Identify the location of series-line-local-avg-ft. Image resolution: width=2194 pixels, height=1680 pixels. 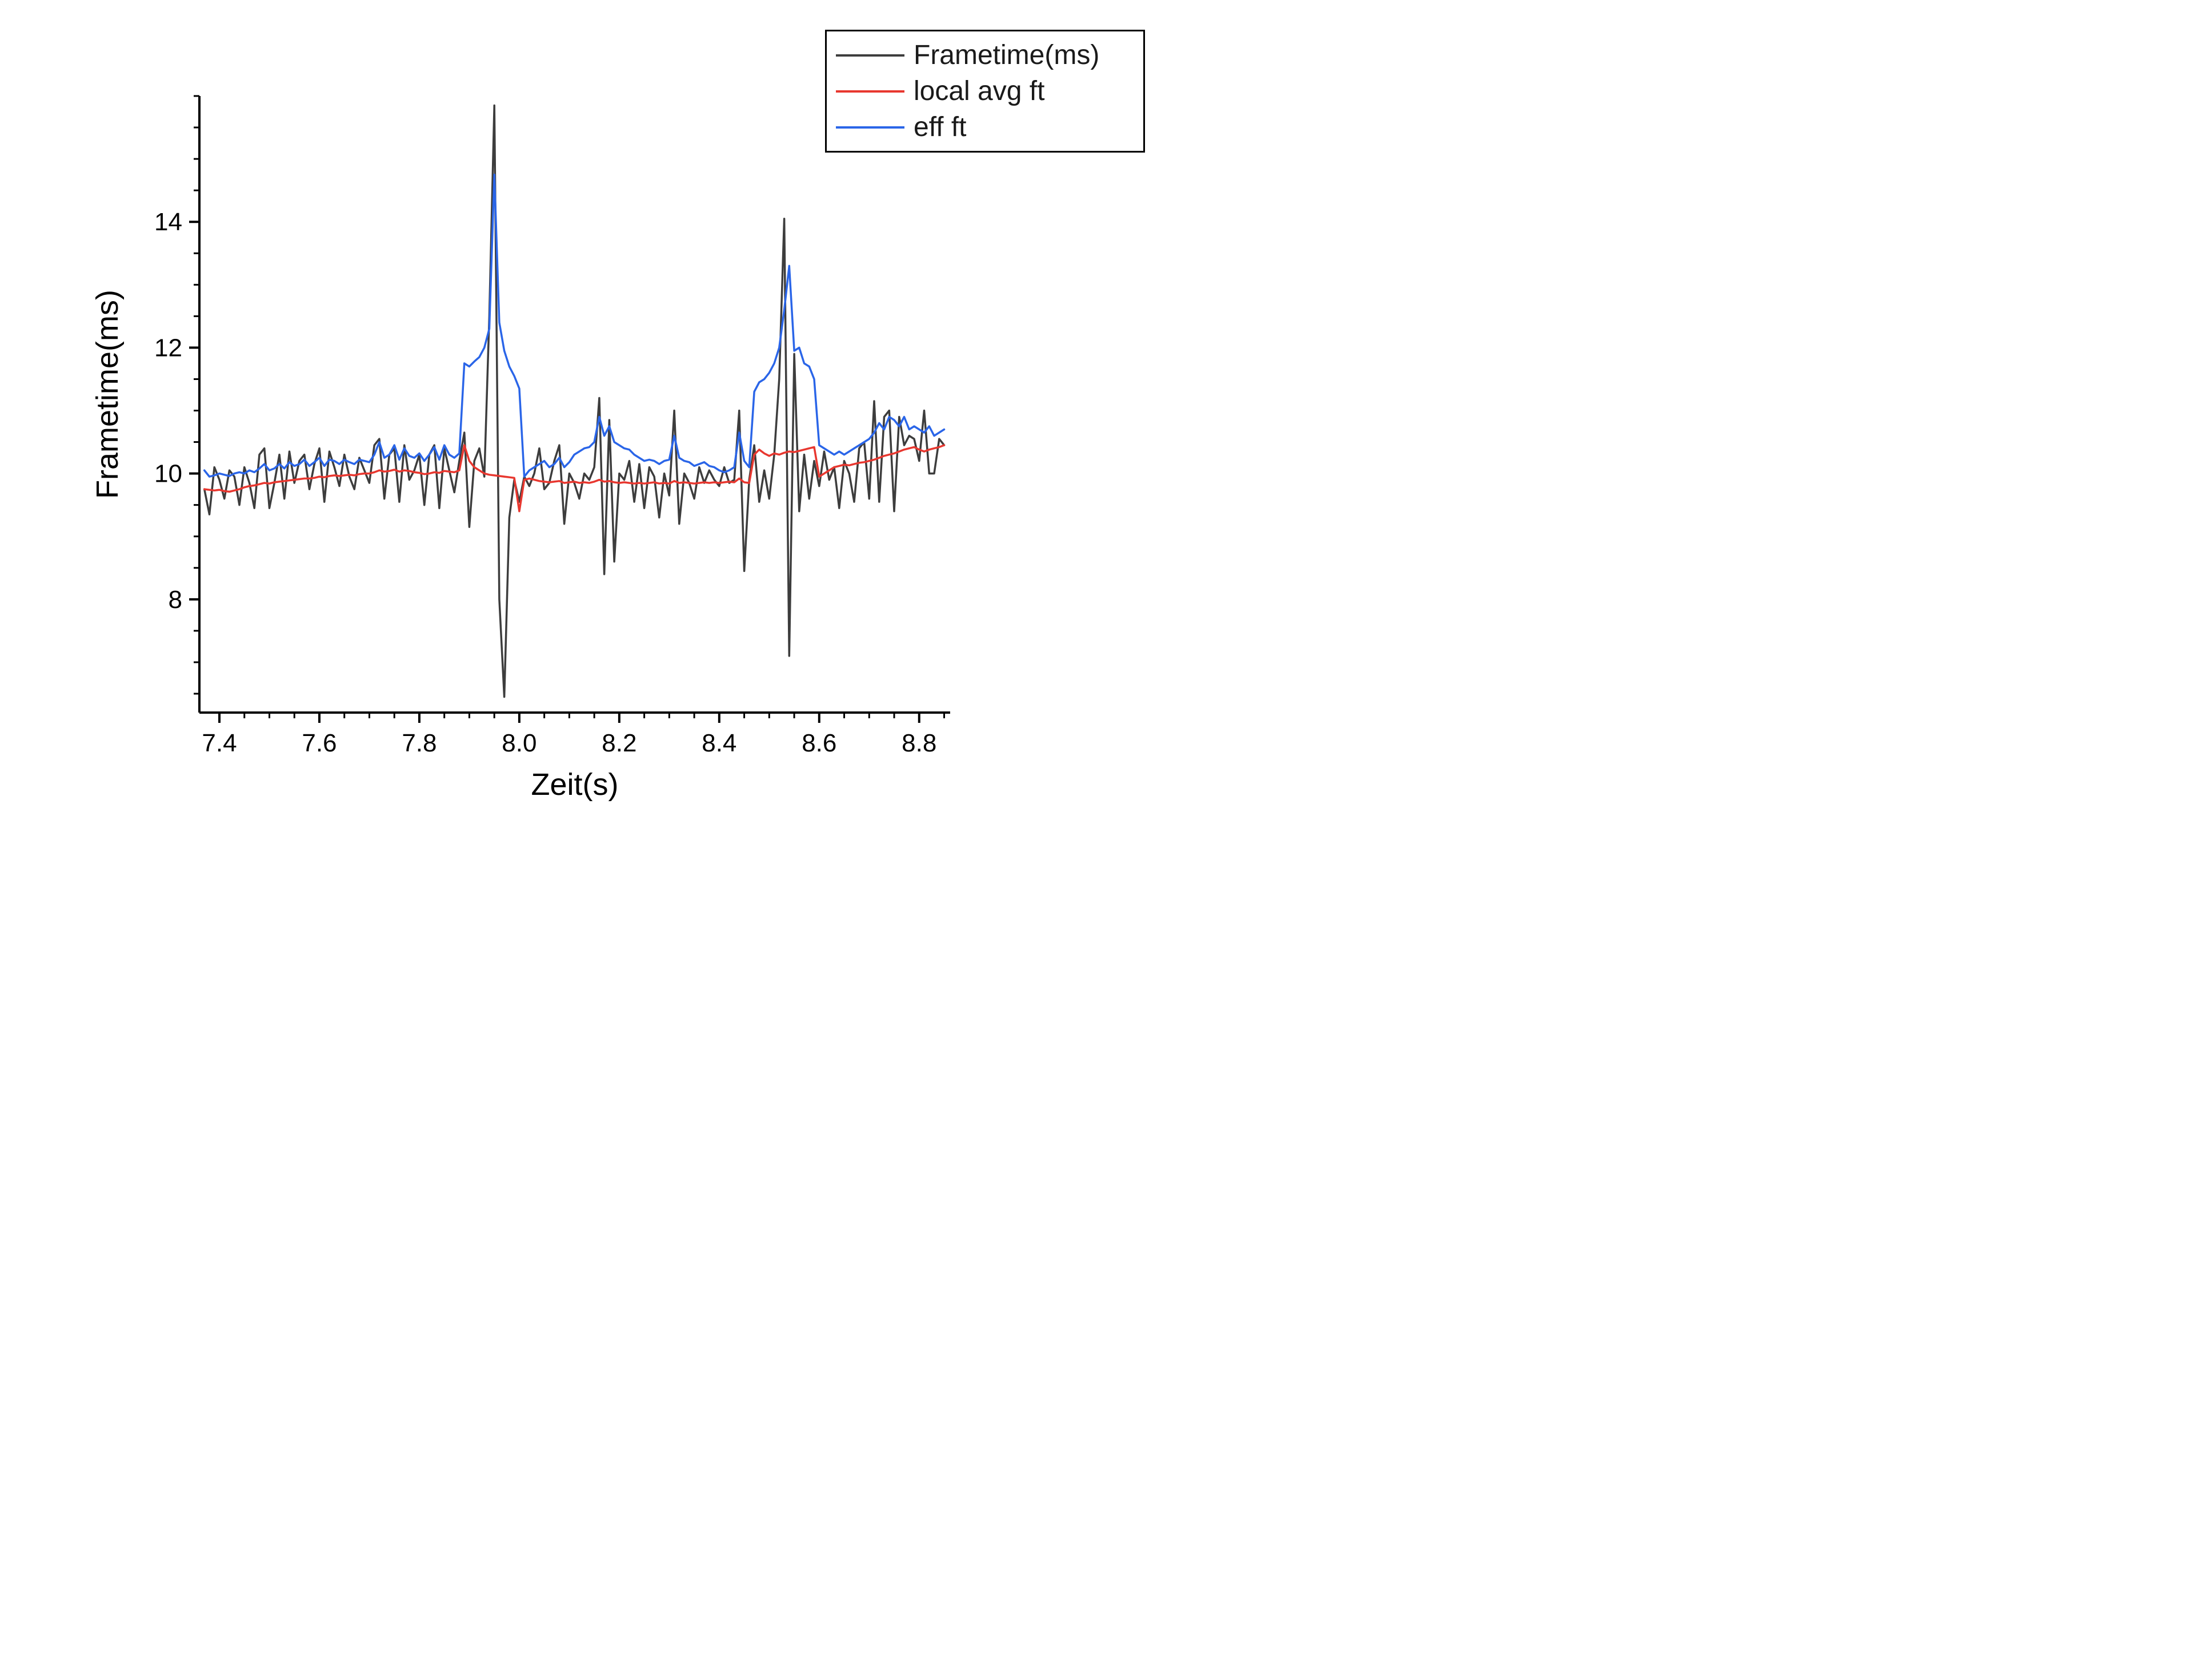
(575, 478).